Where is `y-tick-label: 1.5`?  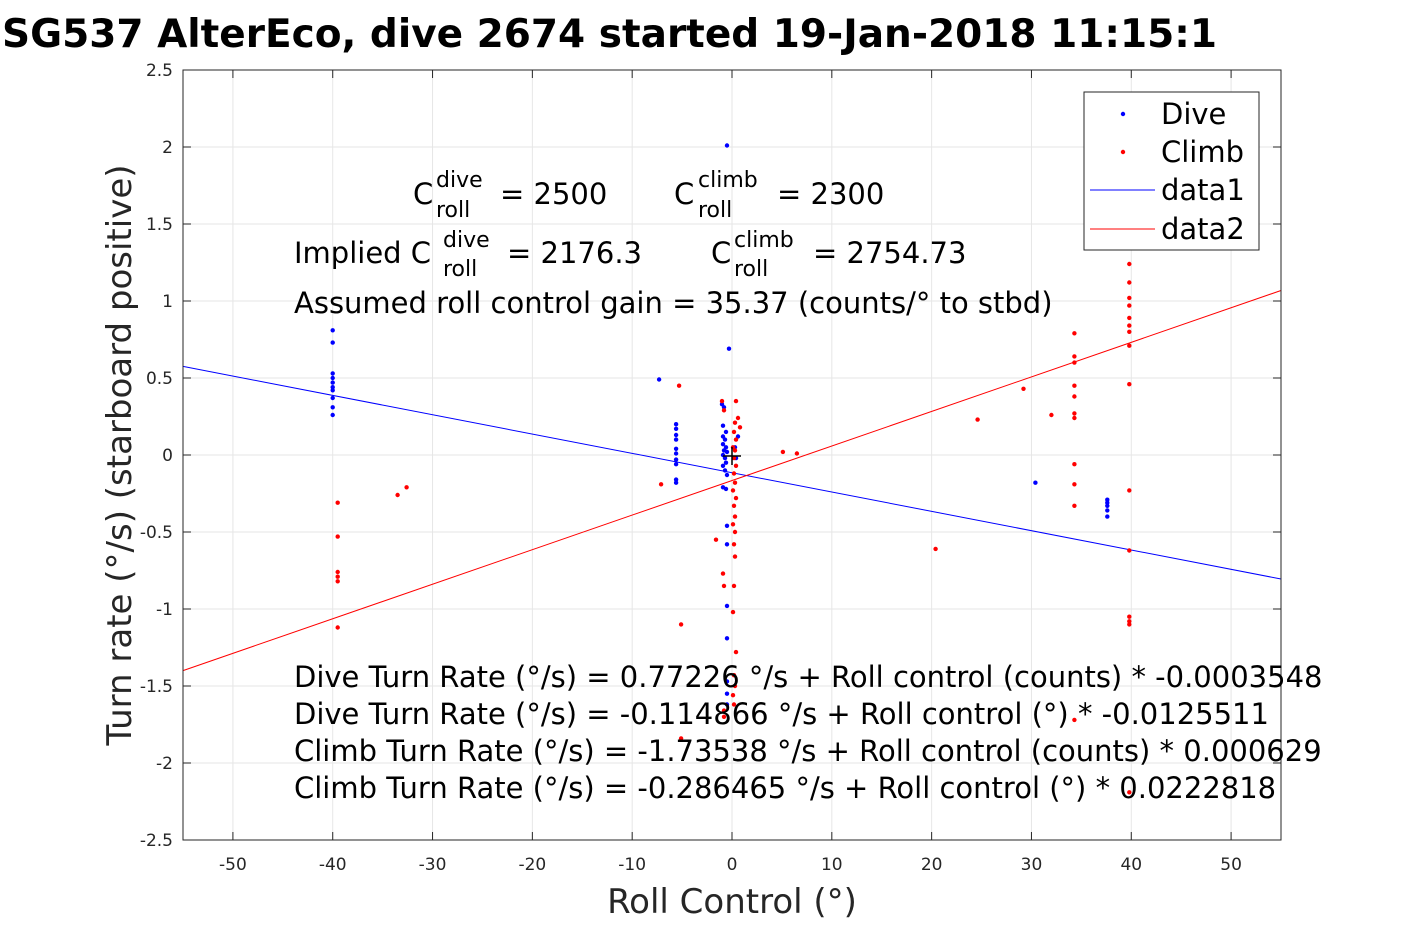 y-tick-label: 1.5 is located at coordinates (159, 225).